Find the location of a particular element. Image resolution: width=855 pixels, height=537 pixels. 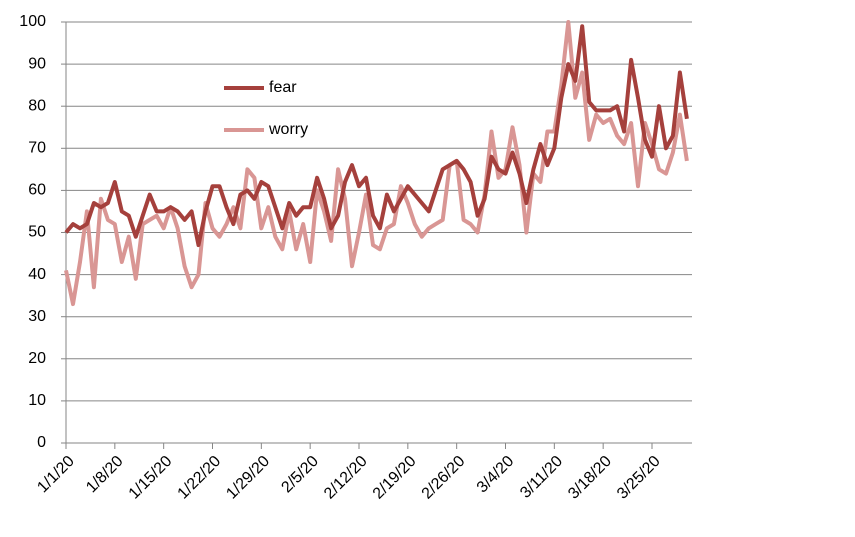

y-tick-label: 0 is located at coordinates (41, 442).